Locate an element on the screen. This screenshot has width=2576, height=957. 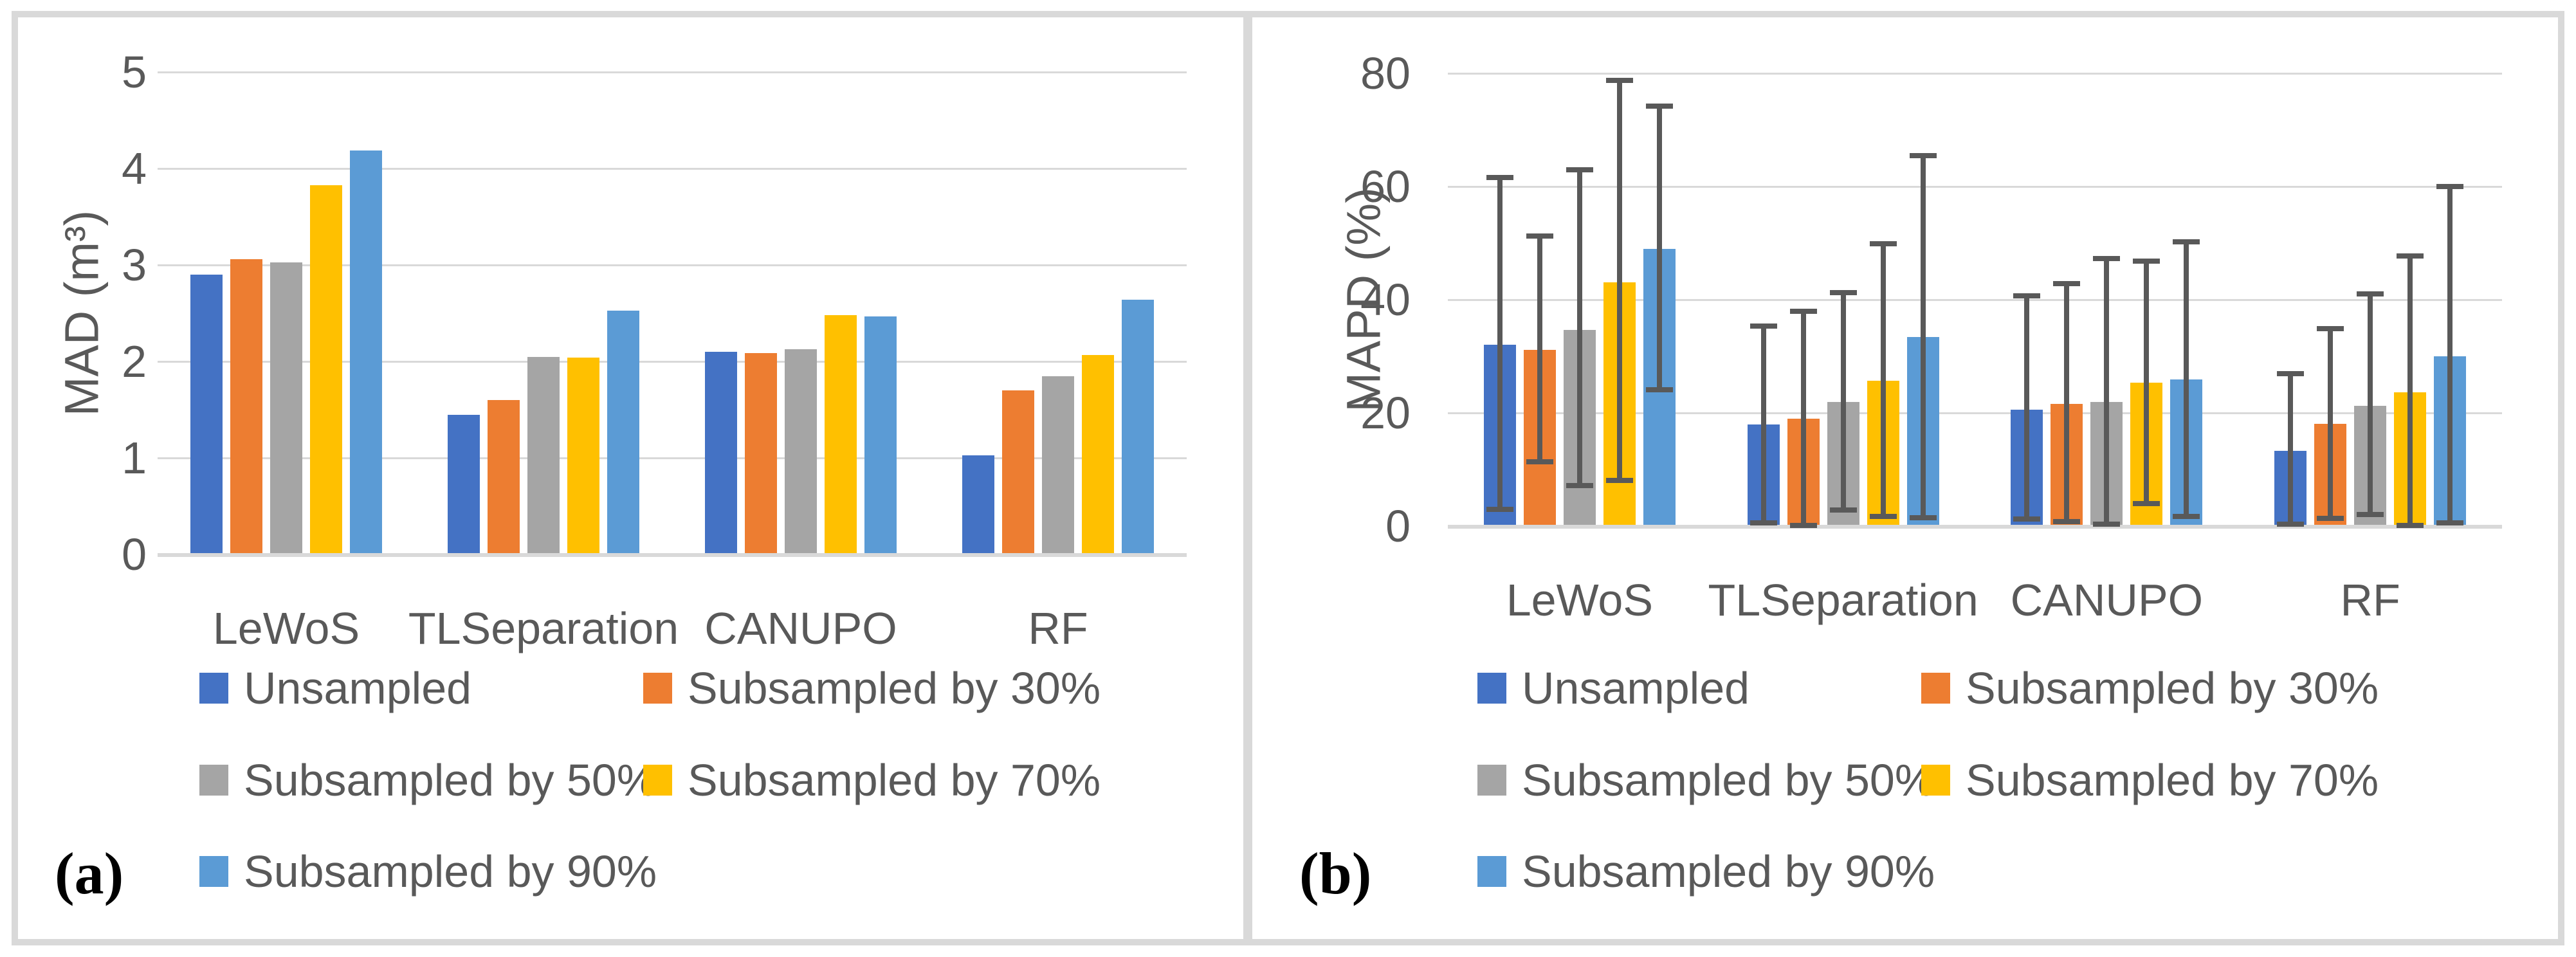
y-tick-label: 1 is located at coordinates (134, 458).